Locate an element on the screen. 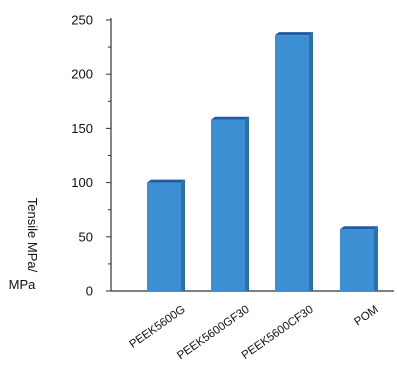 The height and width of the screenshot is (384, 397). y-tick-label: 200 is located at coordinates (82, 74).